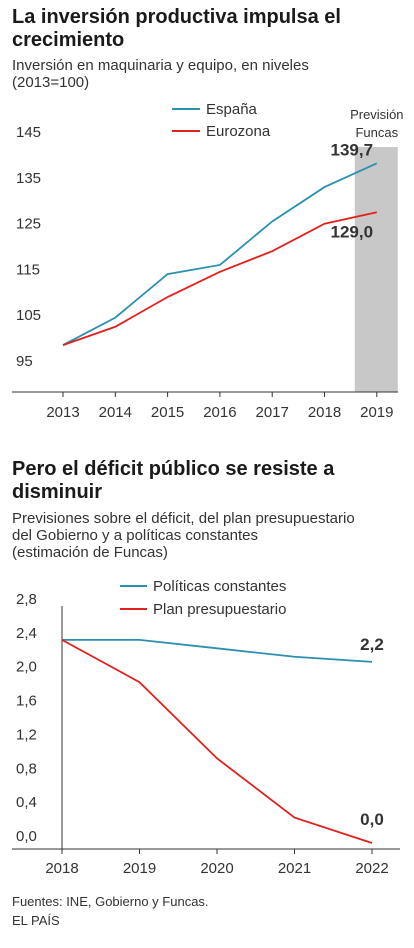 This screenshot has height=948, width=414. Describe the element at coordinates (216, 868) in the screenshot. I see `x-tick-label: 2020` at that location.